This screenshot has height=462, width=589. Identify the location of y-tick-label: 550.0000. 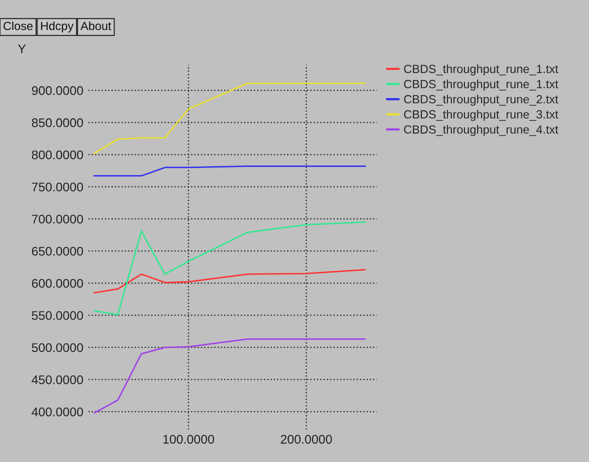
(58, 315).